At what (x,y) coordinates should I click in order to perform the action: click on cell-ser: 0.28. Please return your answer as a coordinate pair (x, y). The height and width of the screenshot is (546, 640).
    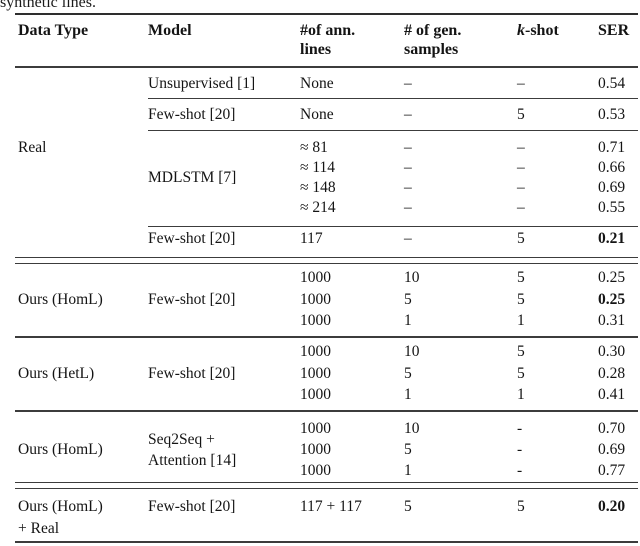
    Looking at the image, I should click on (612, 373).